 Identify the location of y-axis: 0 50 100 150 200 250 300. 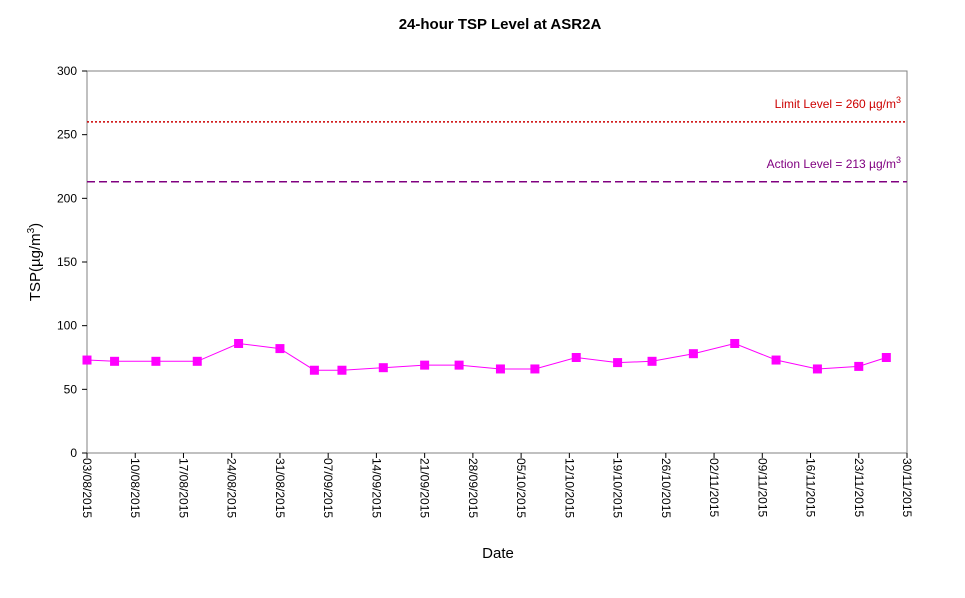
(72, 262).